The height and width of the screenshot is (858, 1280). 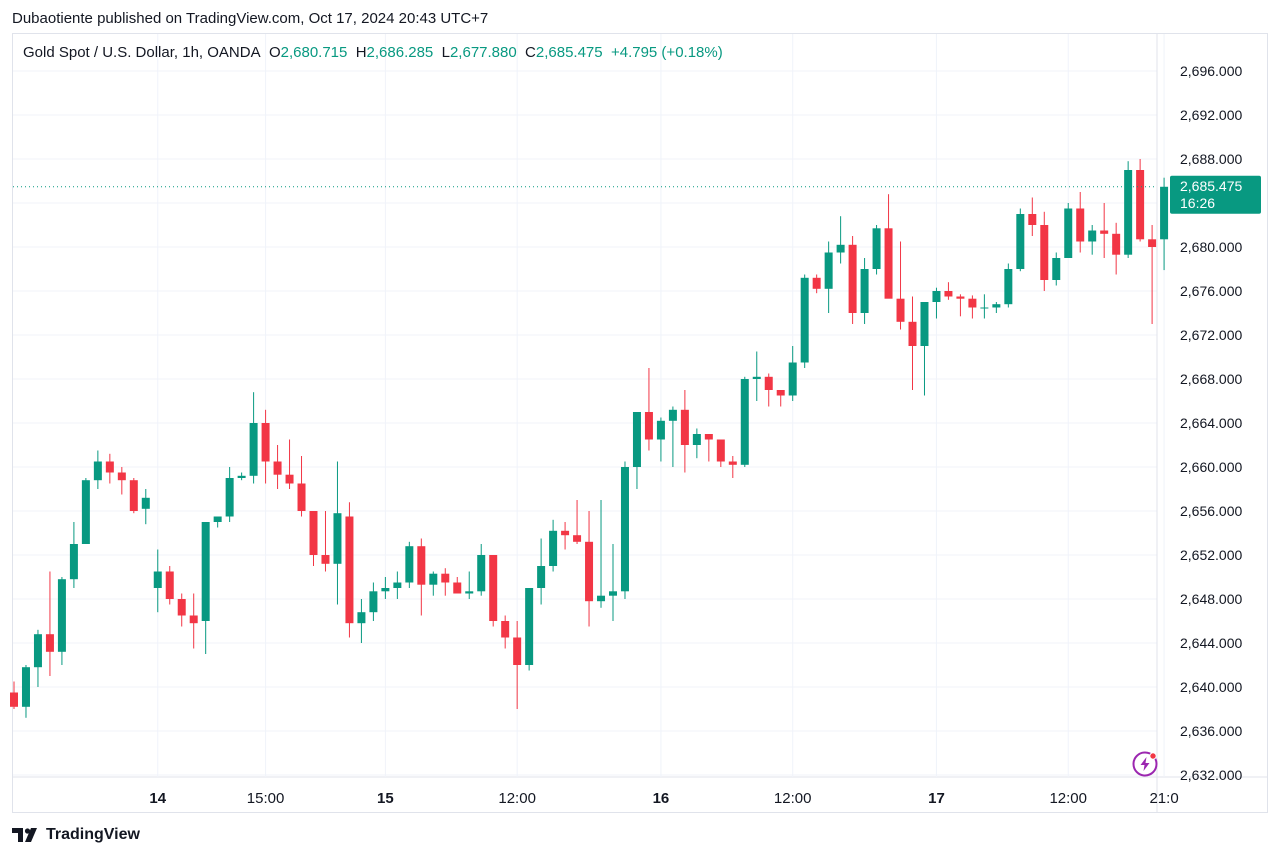 I want to click on symbol-title: Gold Spot / U.S. Dollar, 1h, OANDA, so click(x=142, y=52).